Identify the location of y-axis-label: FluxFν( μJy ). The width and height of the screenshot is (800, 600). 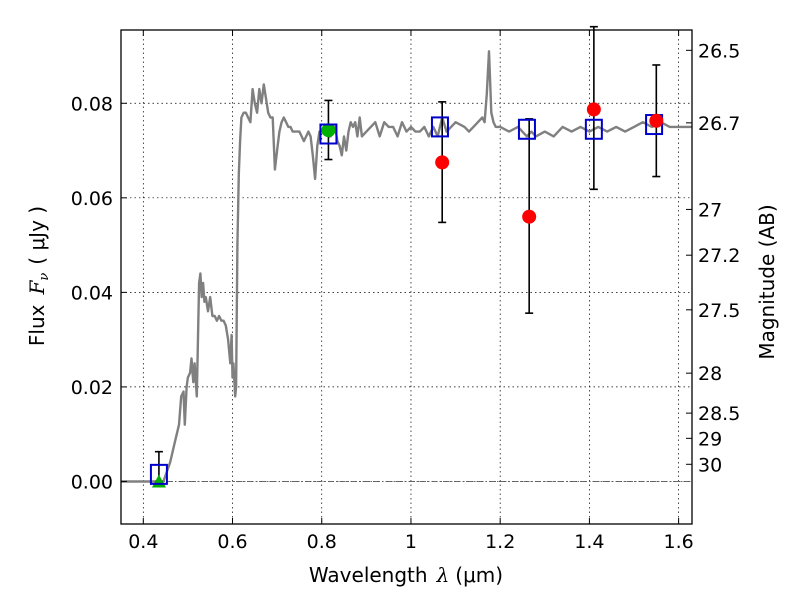
(38, 276).